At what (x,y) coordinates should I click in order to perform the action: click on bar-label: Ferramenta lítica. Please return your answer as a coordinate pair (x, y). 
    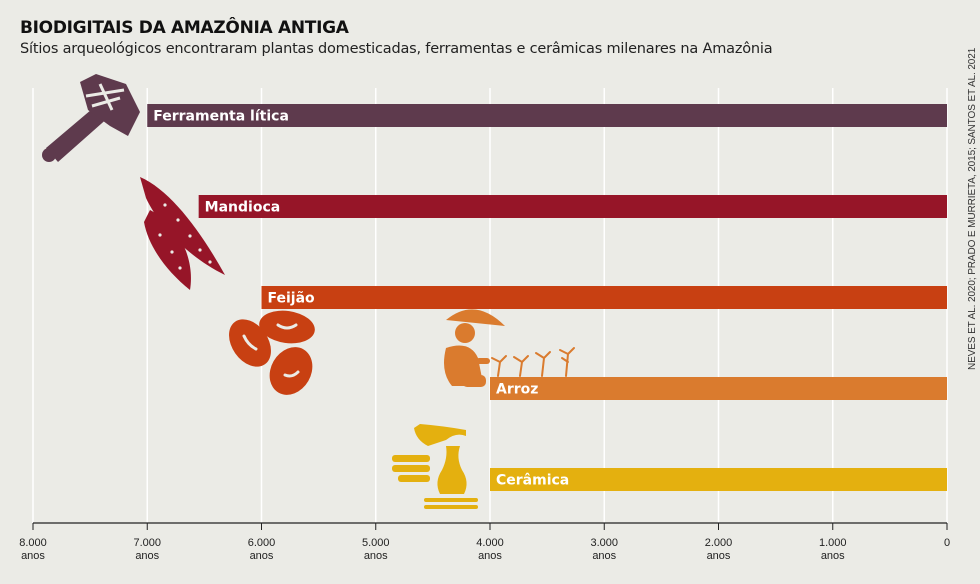
    Looking at the image, I should click on (221, 117).